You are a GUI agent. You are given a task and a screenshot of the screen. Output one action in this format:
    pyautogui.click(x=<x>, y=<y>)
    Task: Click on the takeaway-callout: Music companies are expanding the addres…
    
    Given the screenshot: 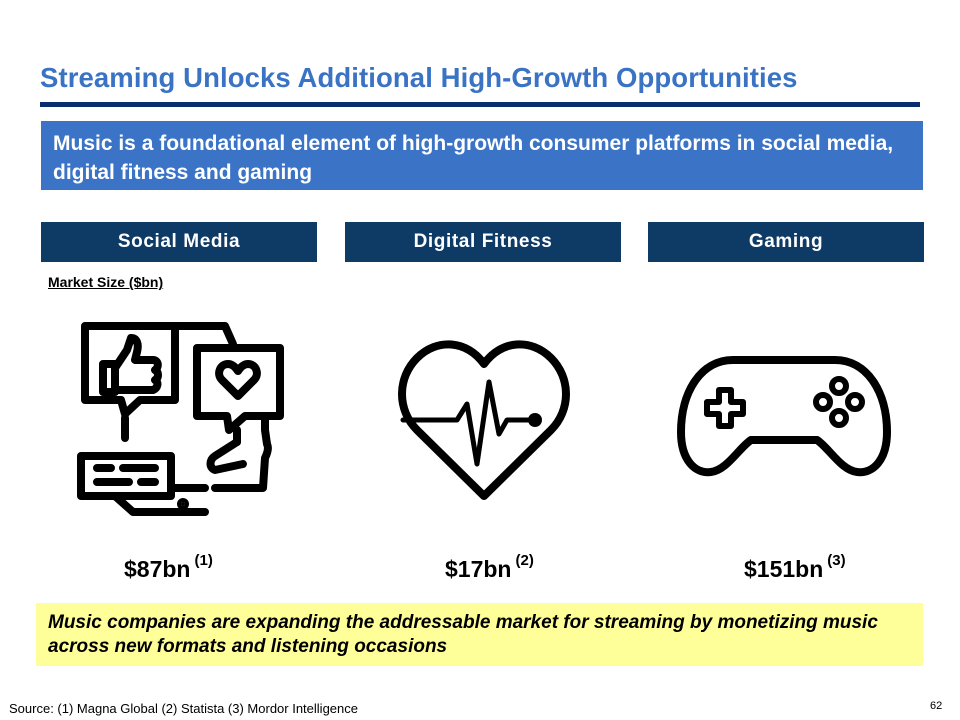 What is the action you would take?
    pyautogui.click(x=479, y=634)
    